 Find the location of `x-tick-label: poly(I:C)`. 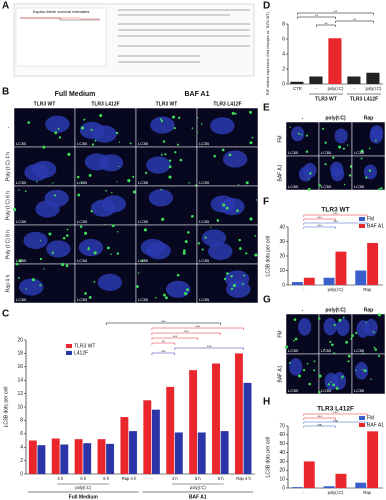

x-tick-label: poly(I:C) is located at coordinates (336, 492).